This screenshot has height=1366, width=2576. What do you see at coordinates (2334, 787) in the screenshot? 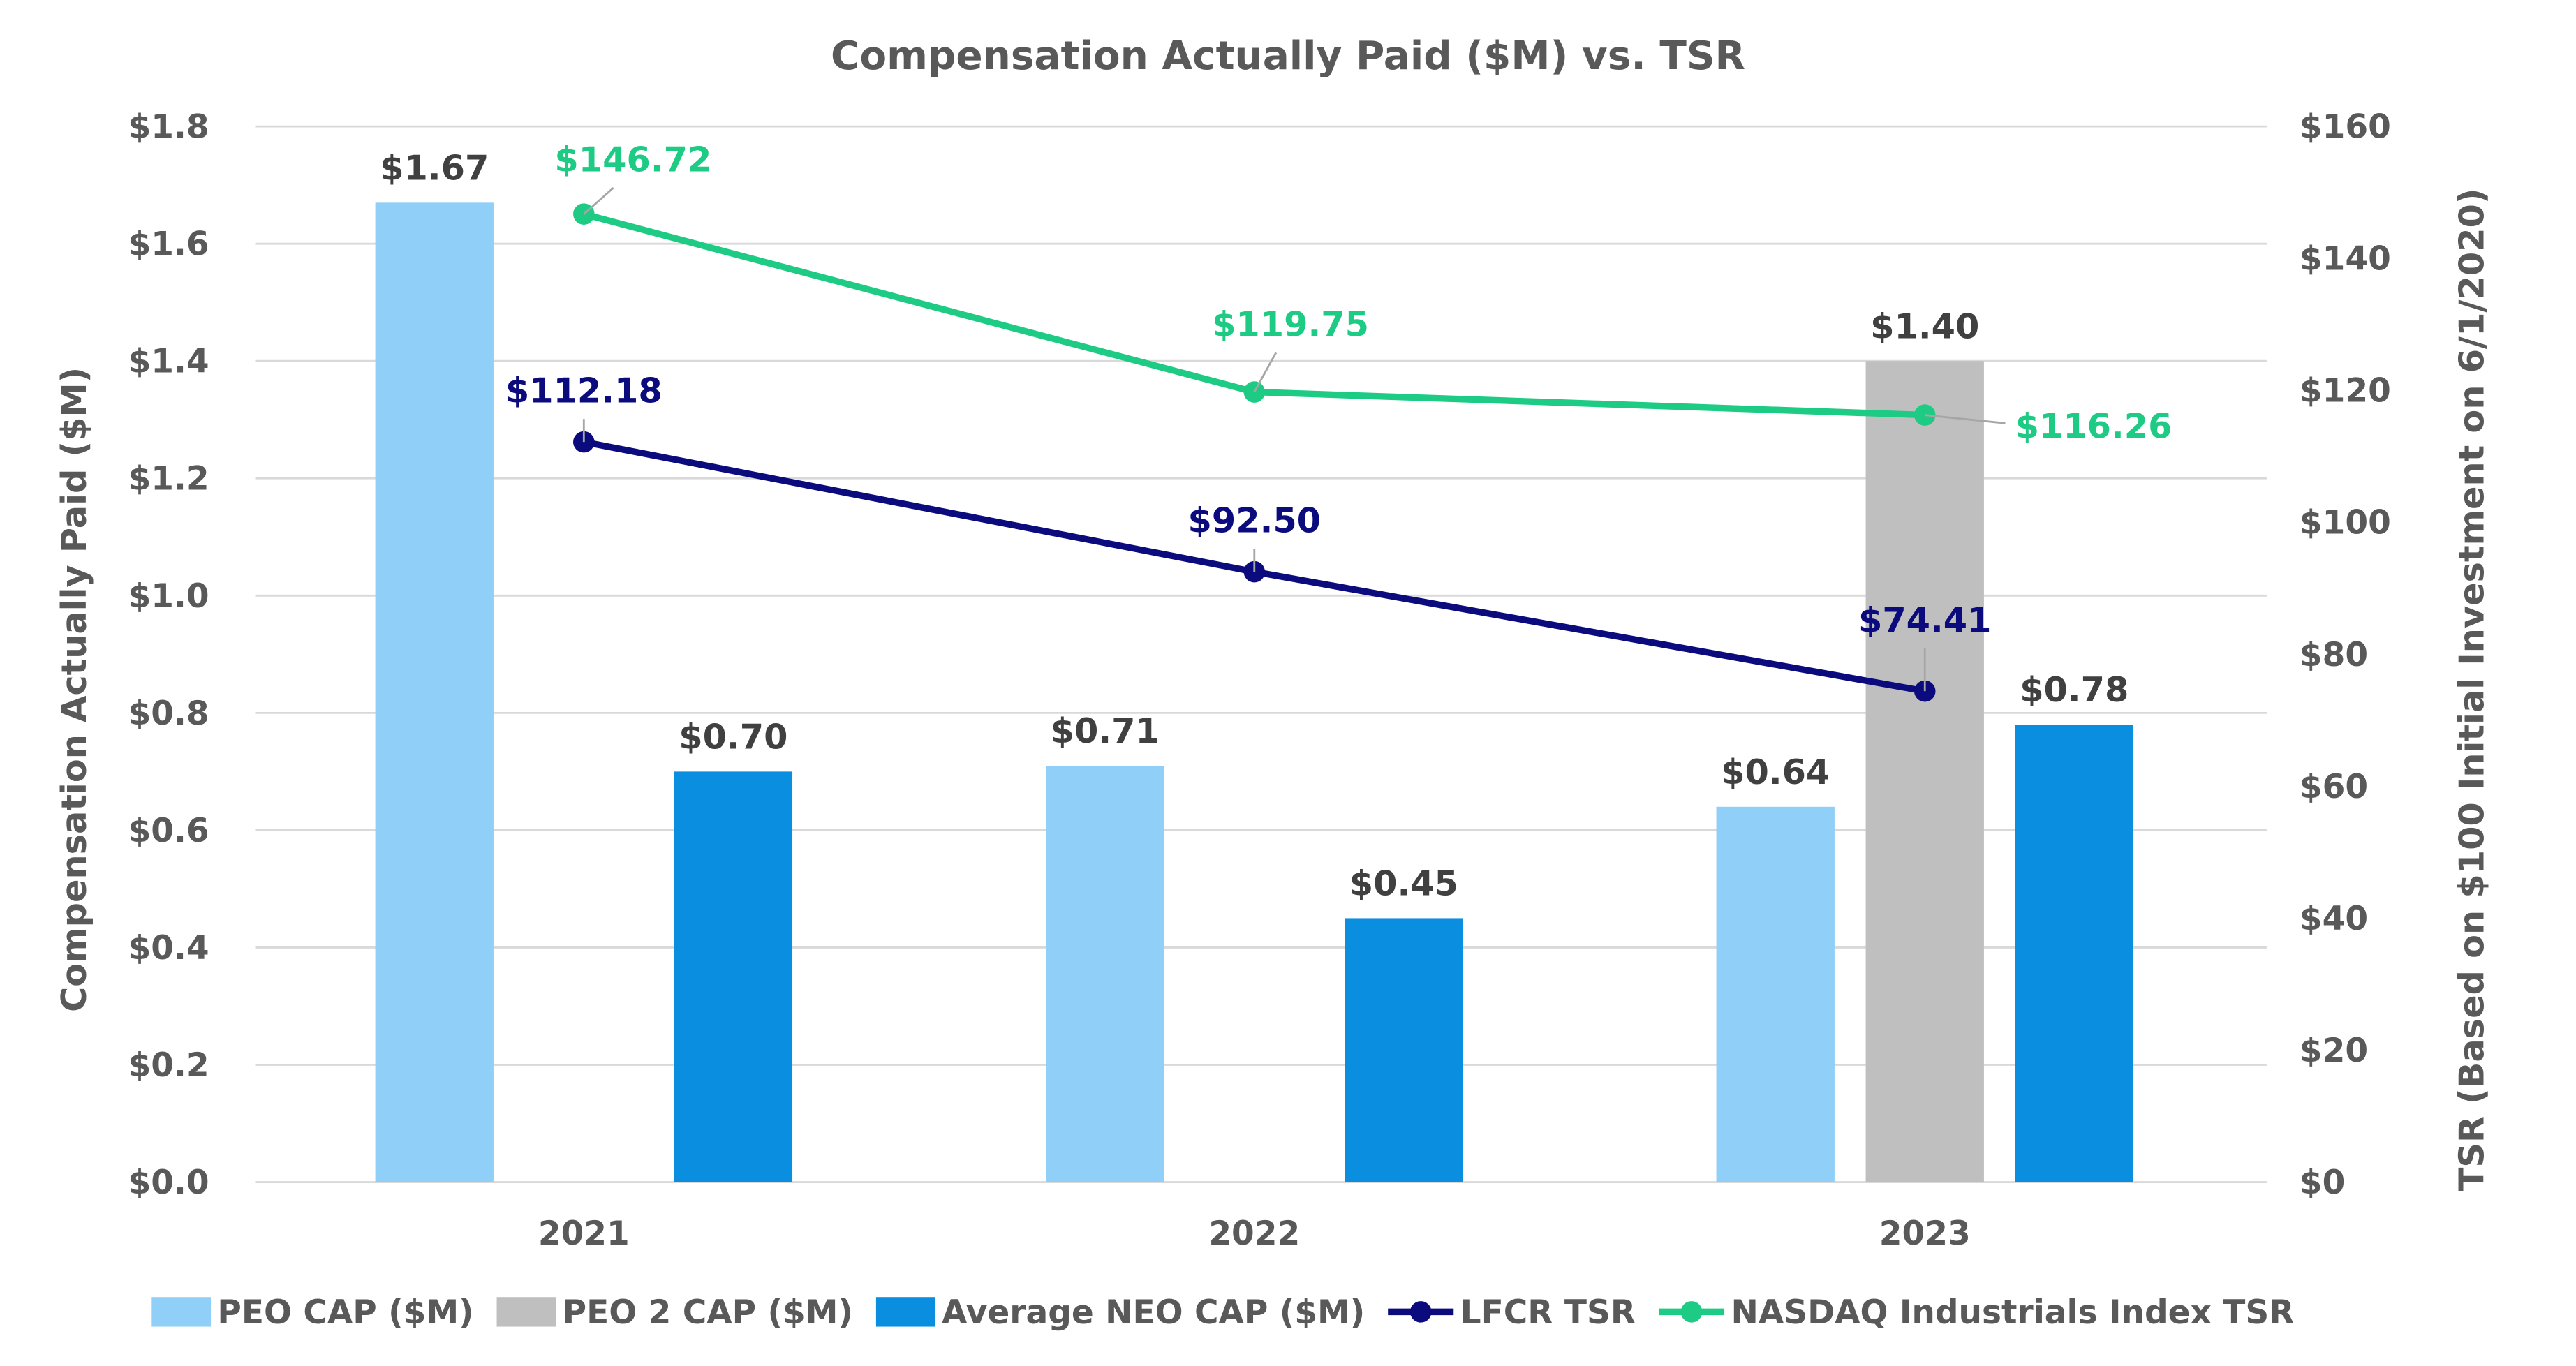
I see `y2-tick-label: $60` at bounding box center [2334, 787].